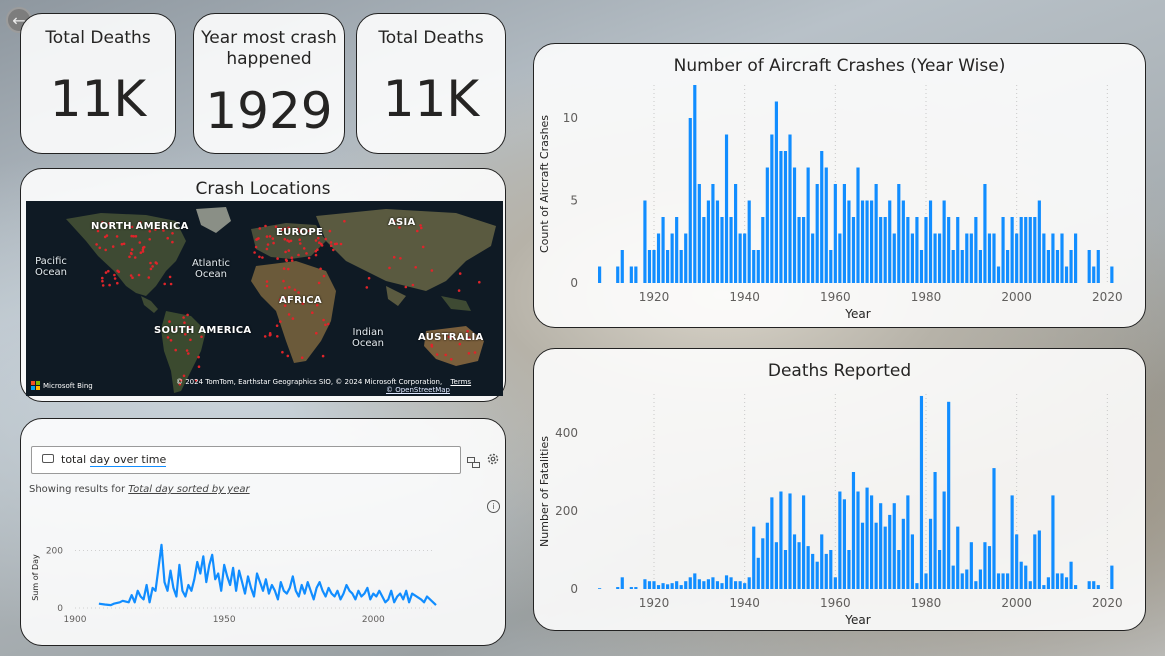 The image size is (1165, 656). What do you see at coordinates (473, 460) in the screenshot?
I see `swap-icon` at bounding box center [473, 460].